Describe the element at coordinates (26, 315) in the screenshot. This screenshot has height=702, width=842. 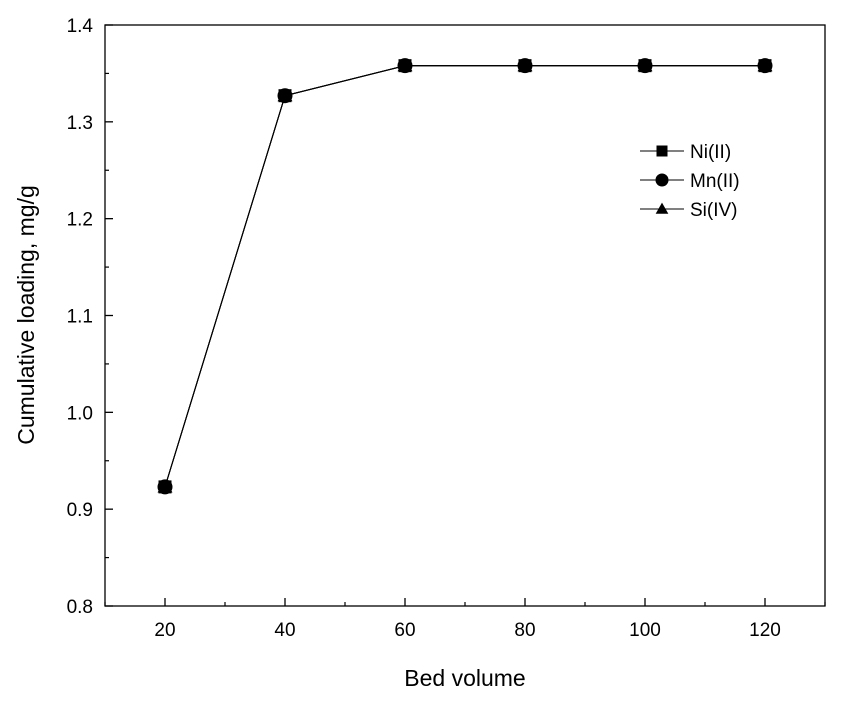
I see `y-axis-title: Cumulative loading, mg/g` at that location.